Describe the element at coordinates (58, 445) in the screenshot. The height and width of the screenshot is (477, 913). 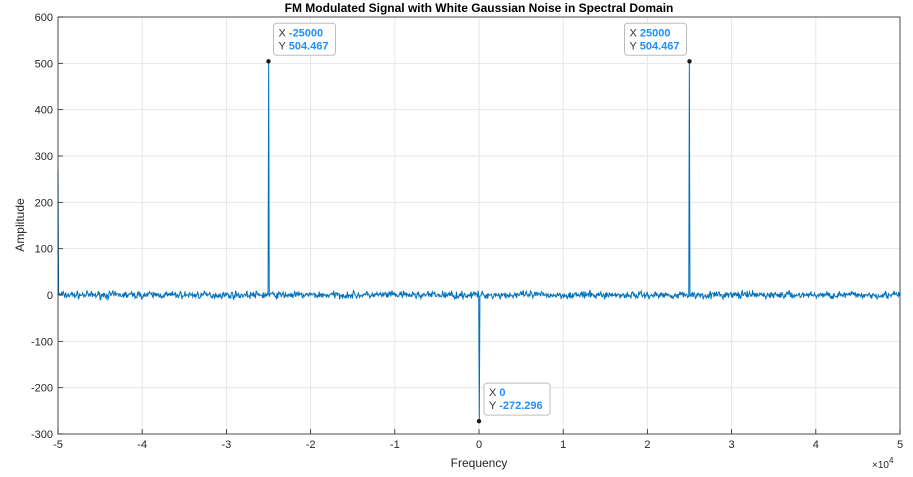
I see `x-tick-label: -5` at that location.